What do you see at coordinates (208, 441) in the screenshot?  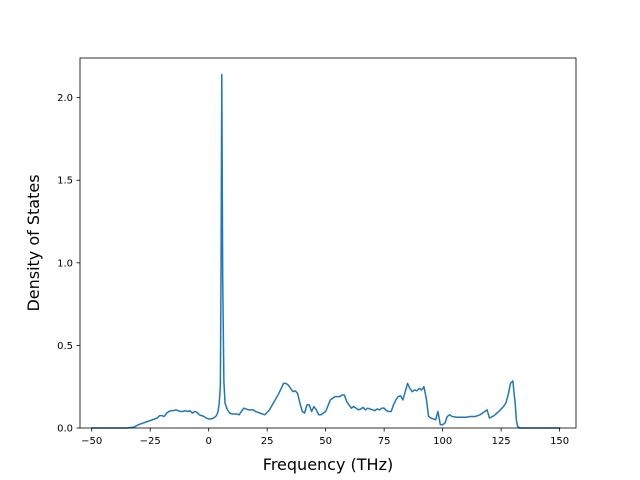 I see `x-tick-label: 0` at bounding box center [208, 441].